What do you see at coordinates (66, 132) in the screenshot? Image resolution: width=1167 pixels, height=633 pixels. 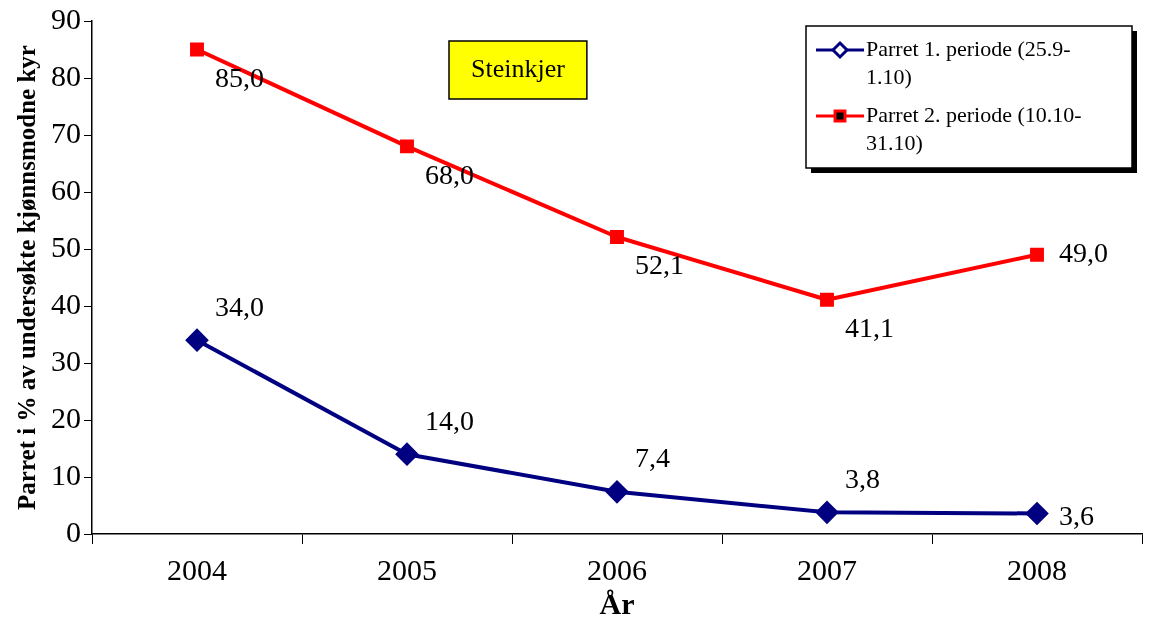 I see `y-tick-label: 70` at bounding box center [66, 132].